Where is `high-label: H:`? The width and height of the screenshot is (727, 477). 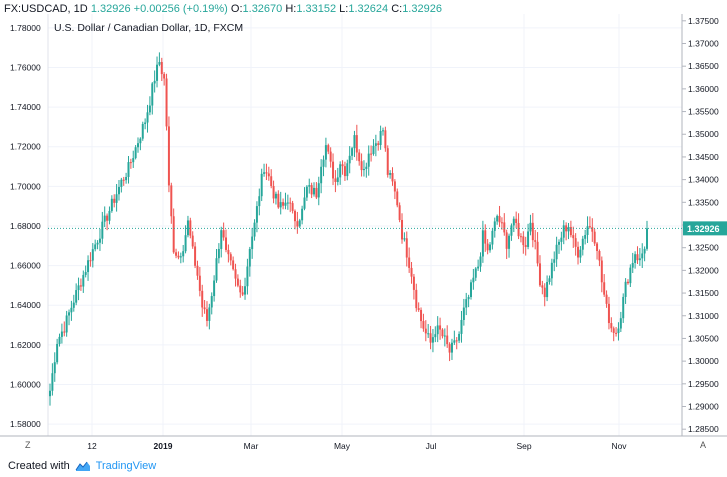
high-label: H: is located at coordinates (291, 9).